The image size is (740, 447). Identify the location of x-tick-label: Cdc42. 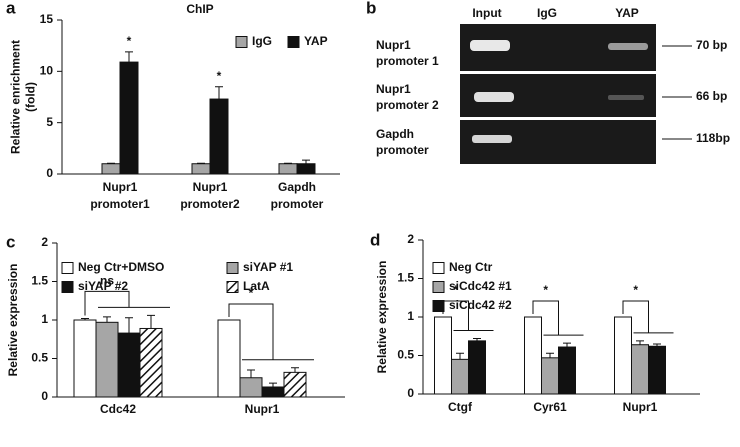
(118, 409).